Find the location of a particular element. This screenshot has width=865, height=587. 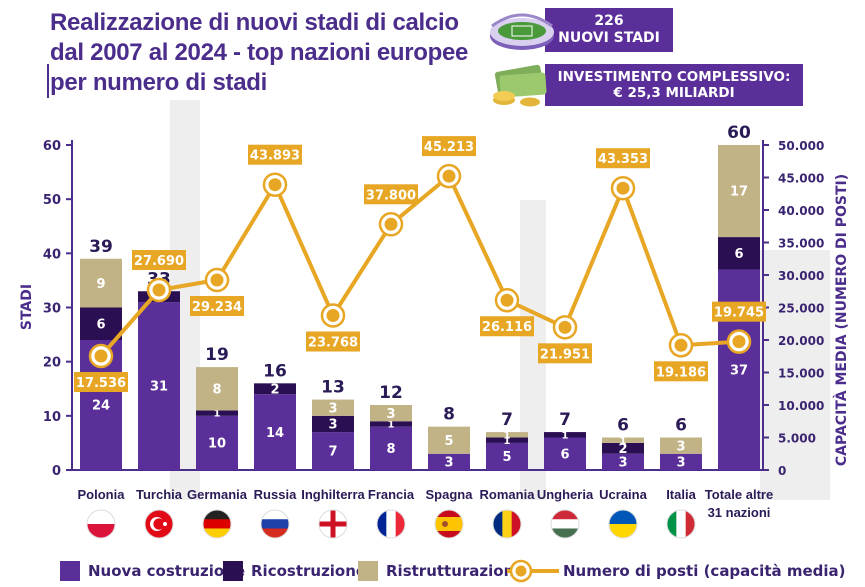

seats-label-text: 23.768 is located at coordinates (333, 343).